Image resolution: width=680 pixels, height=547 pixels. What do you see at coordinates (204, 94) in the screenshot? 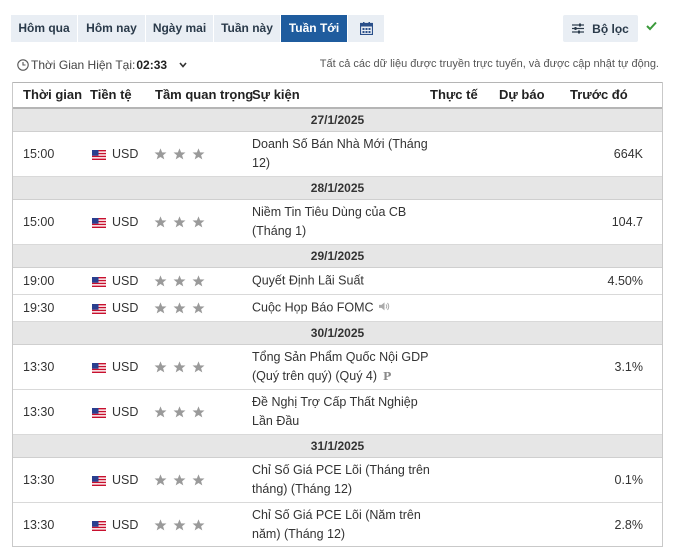
I see `col-importance: Tầm quan trọng` at bounding box center [204, 94].